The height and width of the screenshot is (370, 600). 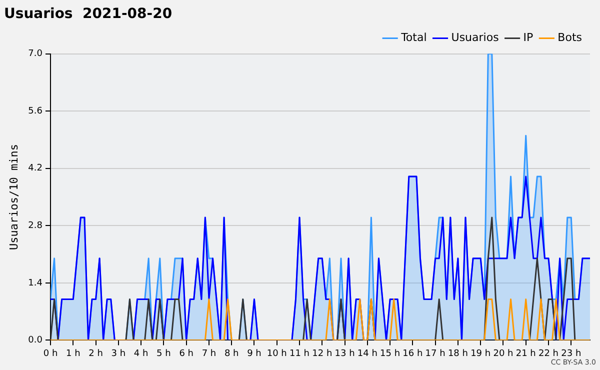 What do you see at coordinates (35, 169) in the screenshot?
I see `y-tick-label: 4.2` at bounding box center [35, 169].